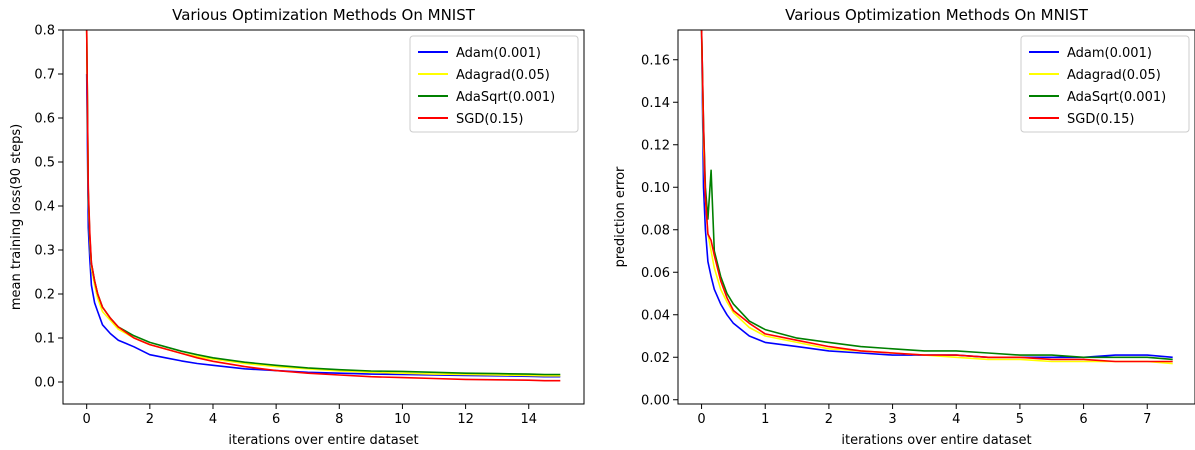 Image resolution: width=1195 pixels, height=450 pixels. What do you see at coordinates (44, 31) in the screenshot?
I see `y-tick-label: 0.8` at bounding box center [44, 31].